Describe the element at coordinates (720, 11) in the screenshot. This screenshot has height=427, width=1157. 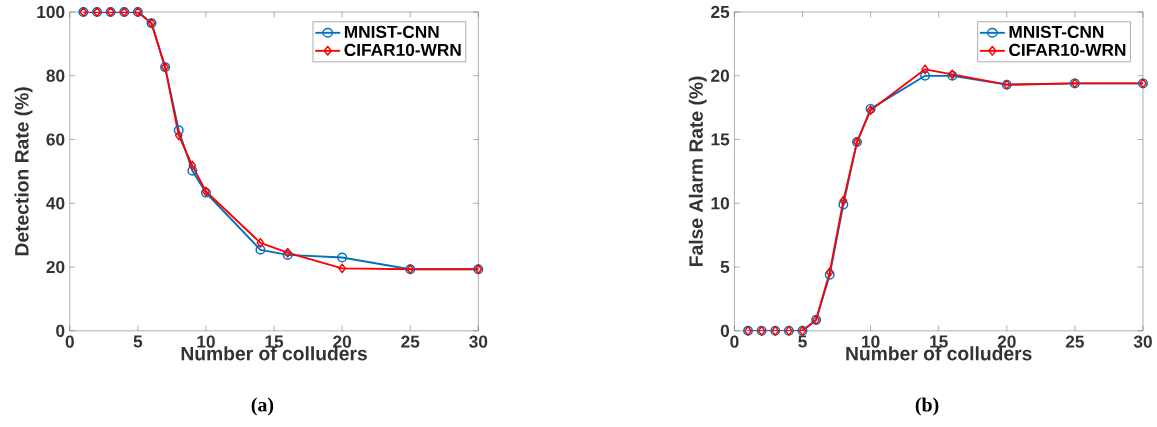
I see `y-tick-label: 25` at that location.